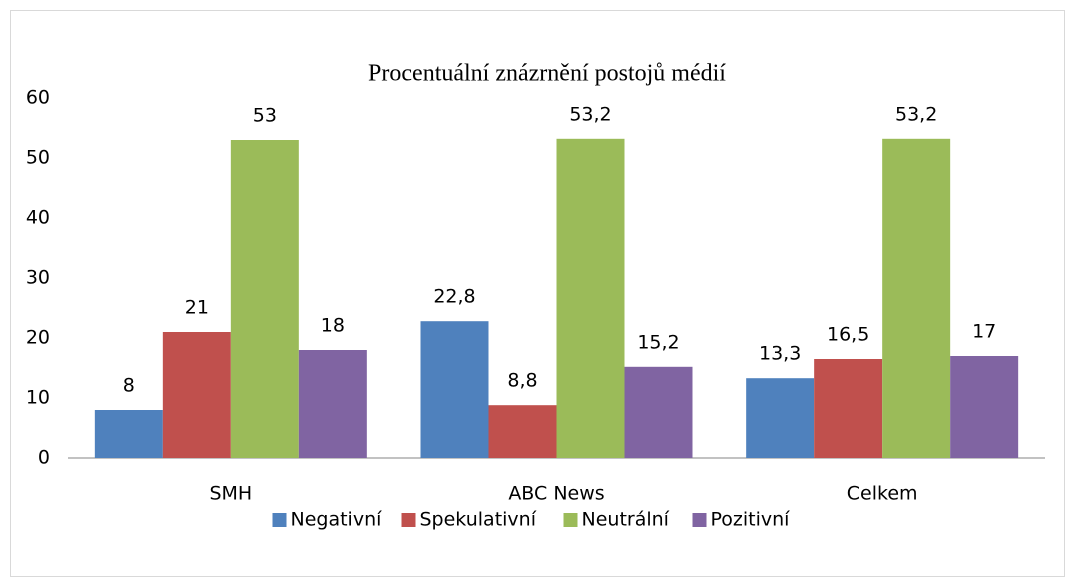  What do you see at coordinates (547, 74) in the screenshot?
I see `chart-title: Procentuální znázrnění postojů médií` at bounding box center [547, 74].